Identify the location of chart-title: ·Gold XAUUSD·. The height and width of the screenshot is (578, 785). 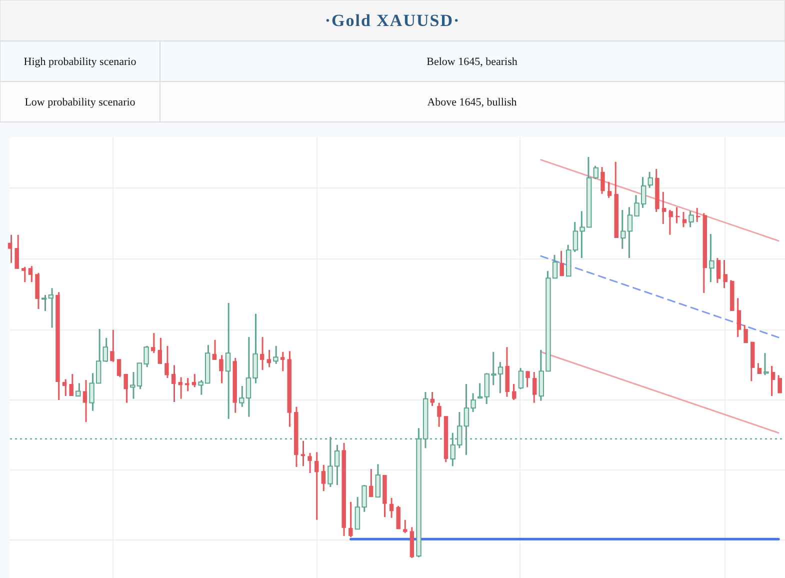
(392, 20).